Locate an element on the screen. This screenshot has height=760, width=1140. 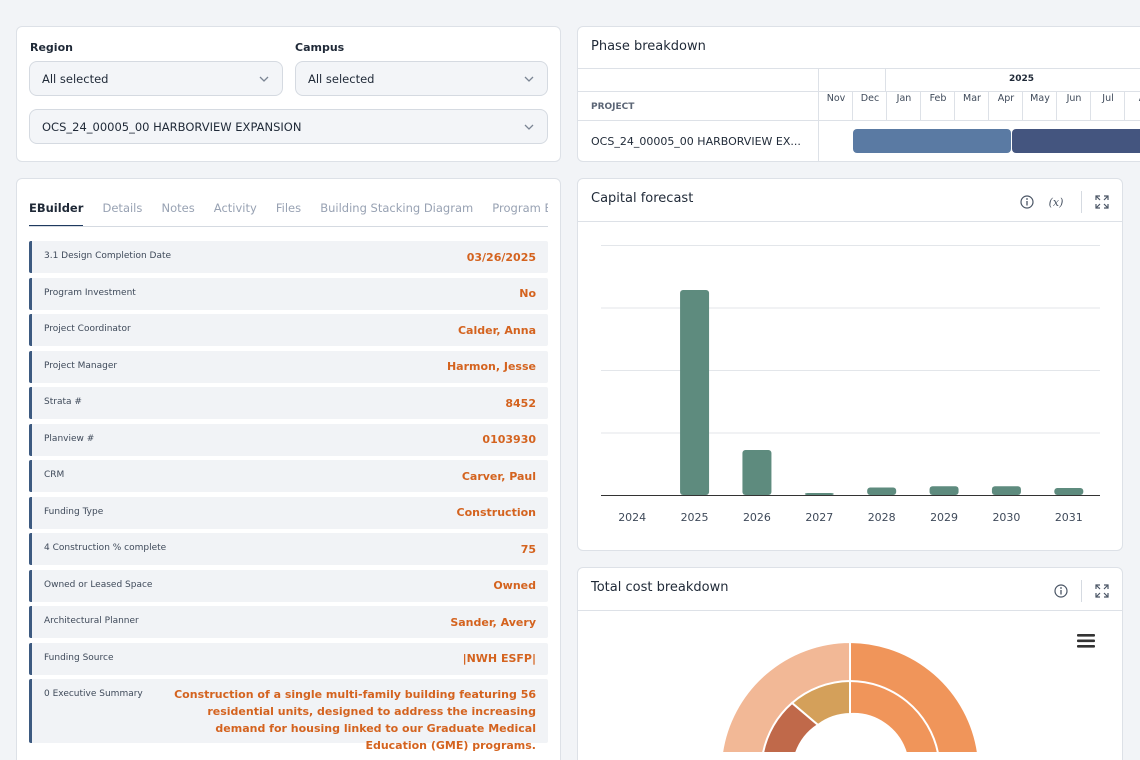
total-cost-breakdown-panel: Total cost breakdown is located at coordinates (850, 663).